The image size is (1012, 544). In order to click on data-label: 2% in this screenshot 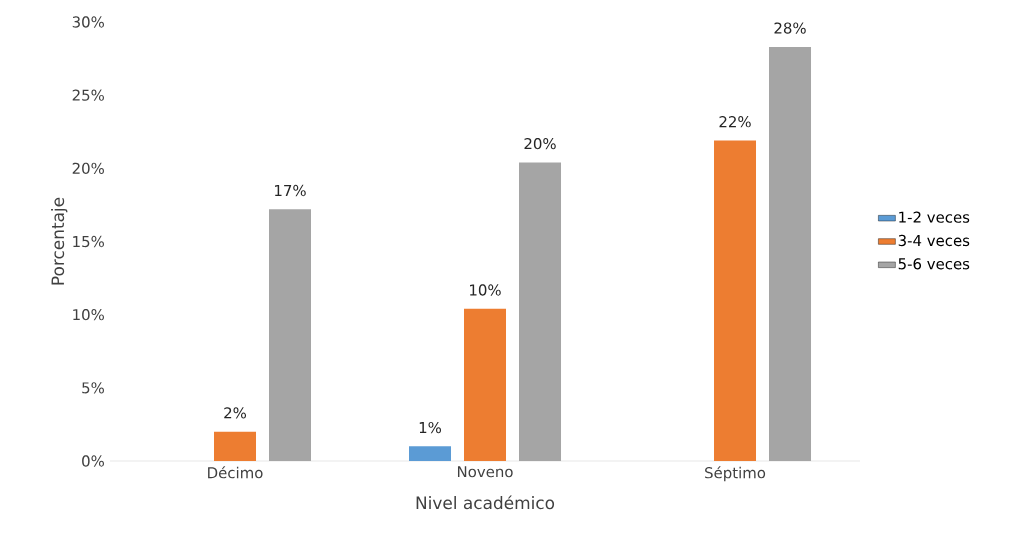, I will do `click(235, 413)`.